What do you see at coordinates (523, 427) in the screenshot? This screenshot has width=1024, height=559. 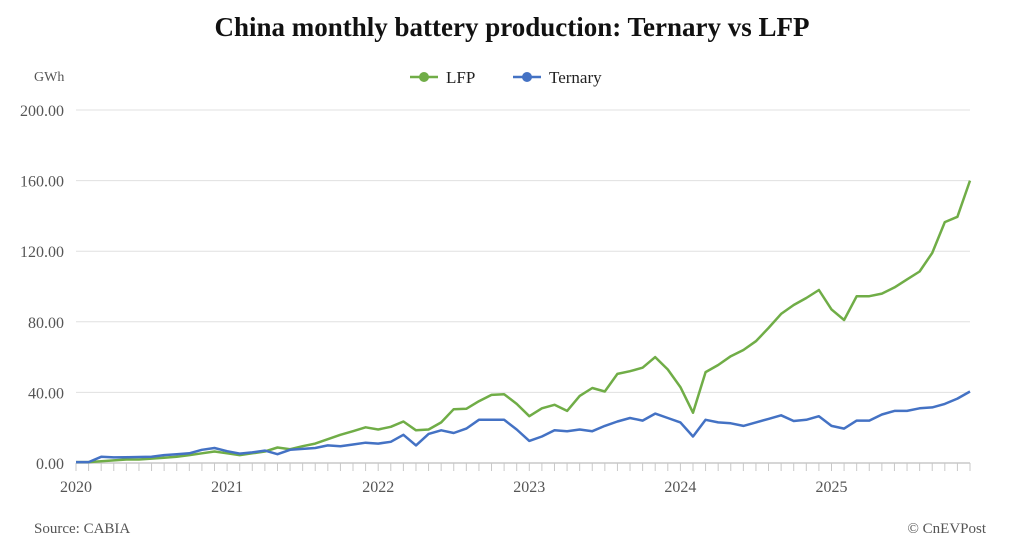 I see `series-line-ternary` at bounding box center [523, 427].